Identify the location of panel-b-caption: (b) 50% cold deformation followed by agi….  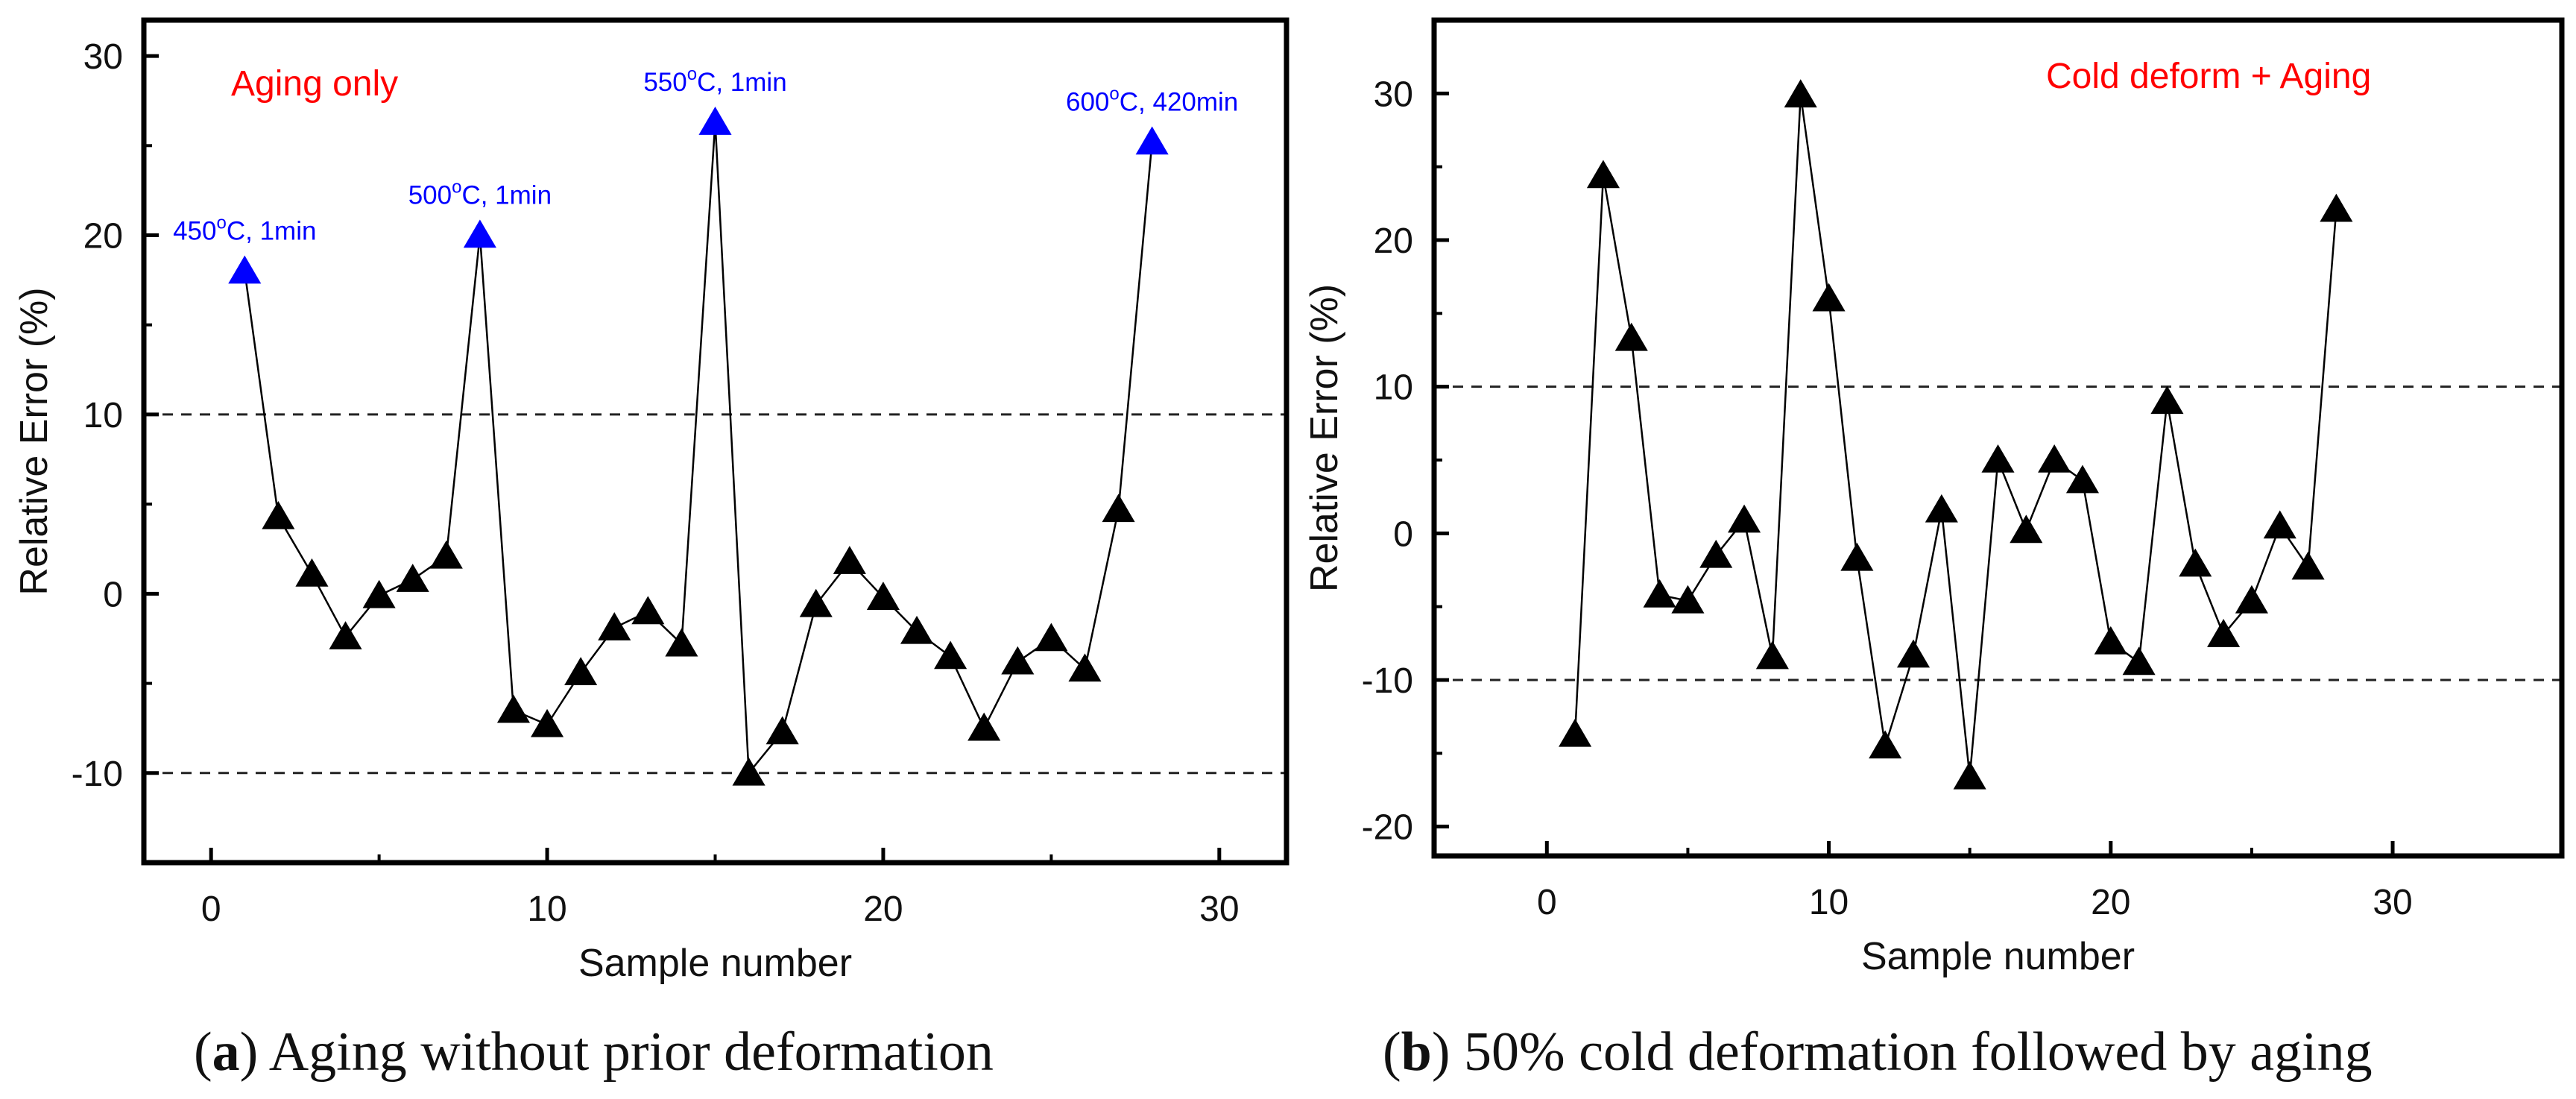
(1878, 1052).